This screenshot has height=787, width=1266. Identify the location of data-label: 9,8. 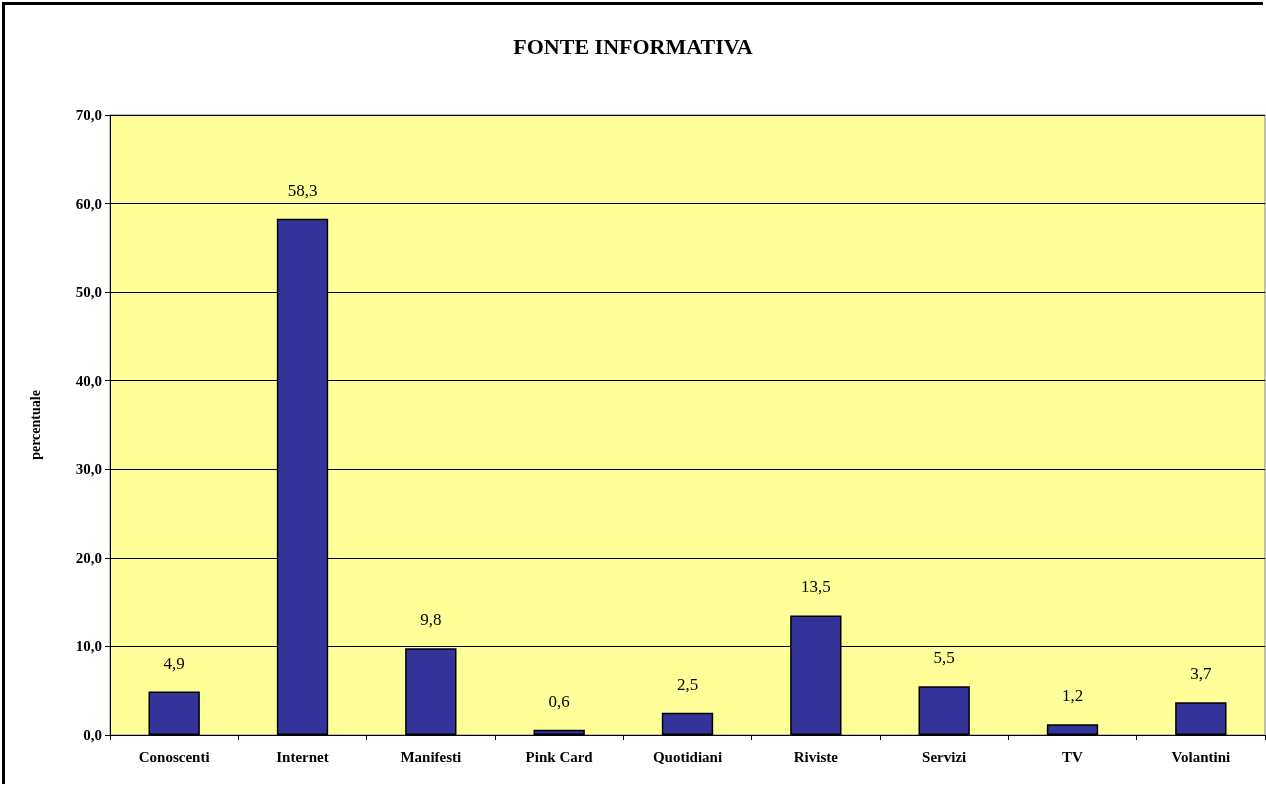
(431, 620).